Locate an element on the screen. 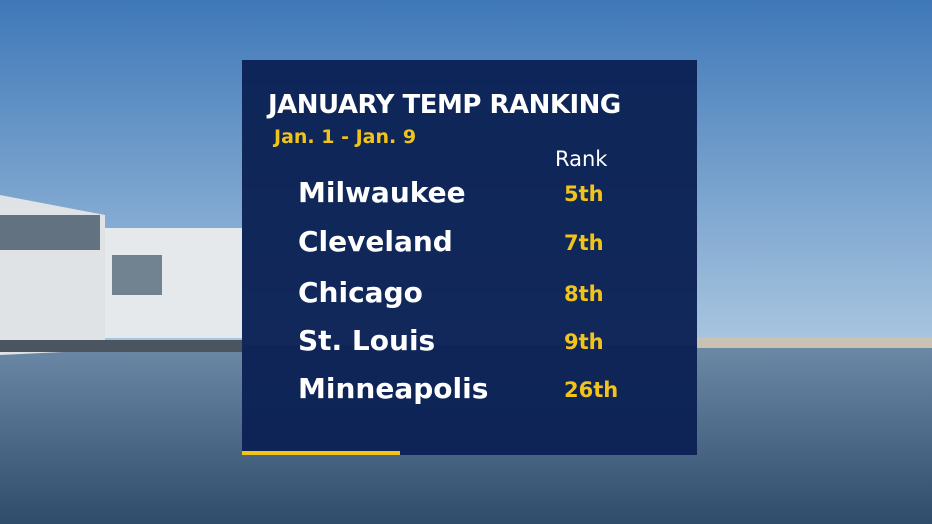 The image size is (932, 524). building-glass is located at coordinates (137, 275).